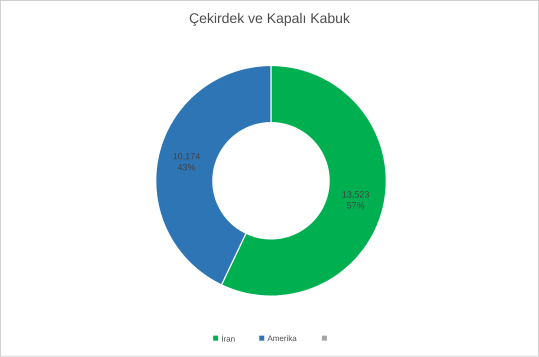  What do you see at coordinates (270, 19) in the screenshot?
I see `chart-title: Çekirdek ve Kapalı Kabuk` at bounding box center [270, 19].